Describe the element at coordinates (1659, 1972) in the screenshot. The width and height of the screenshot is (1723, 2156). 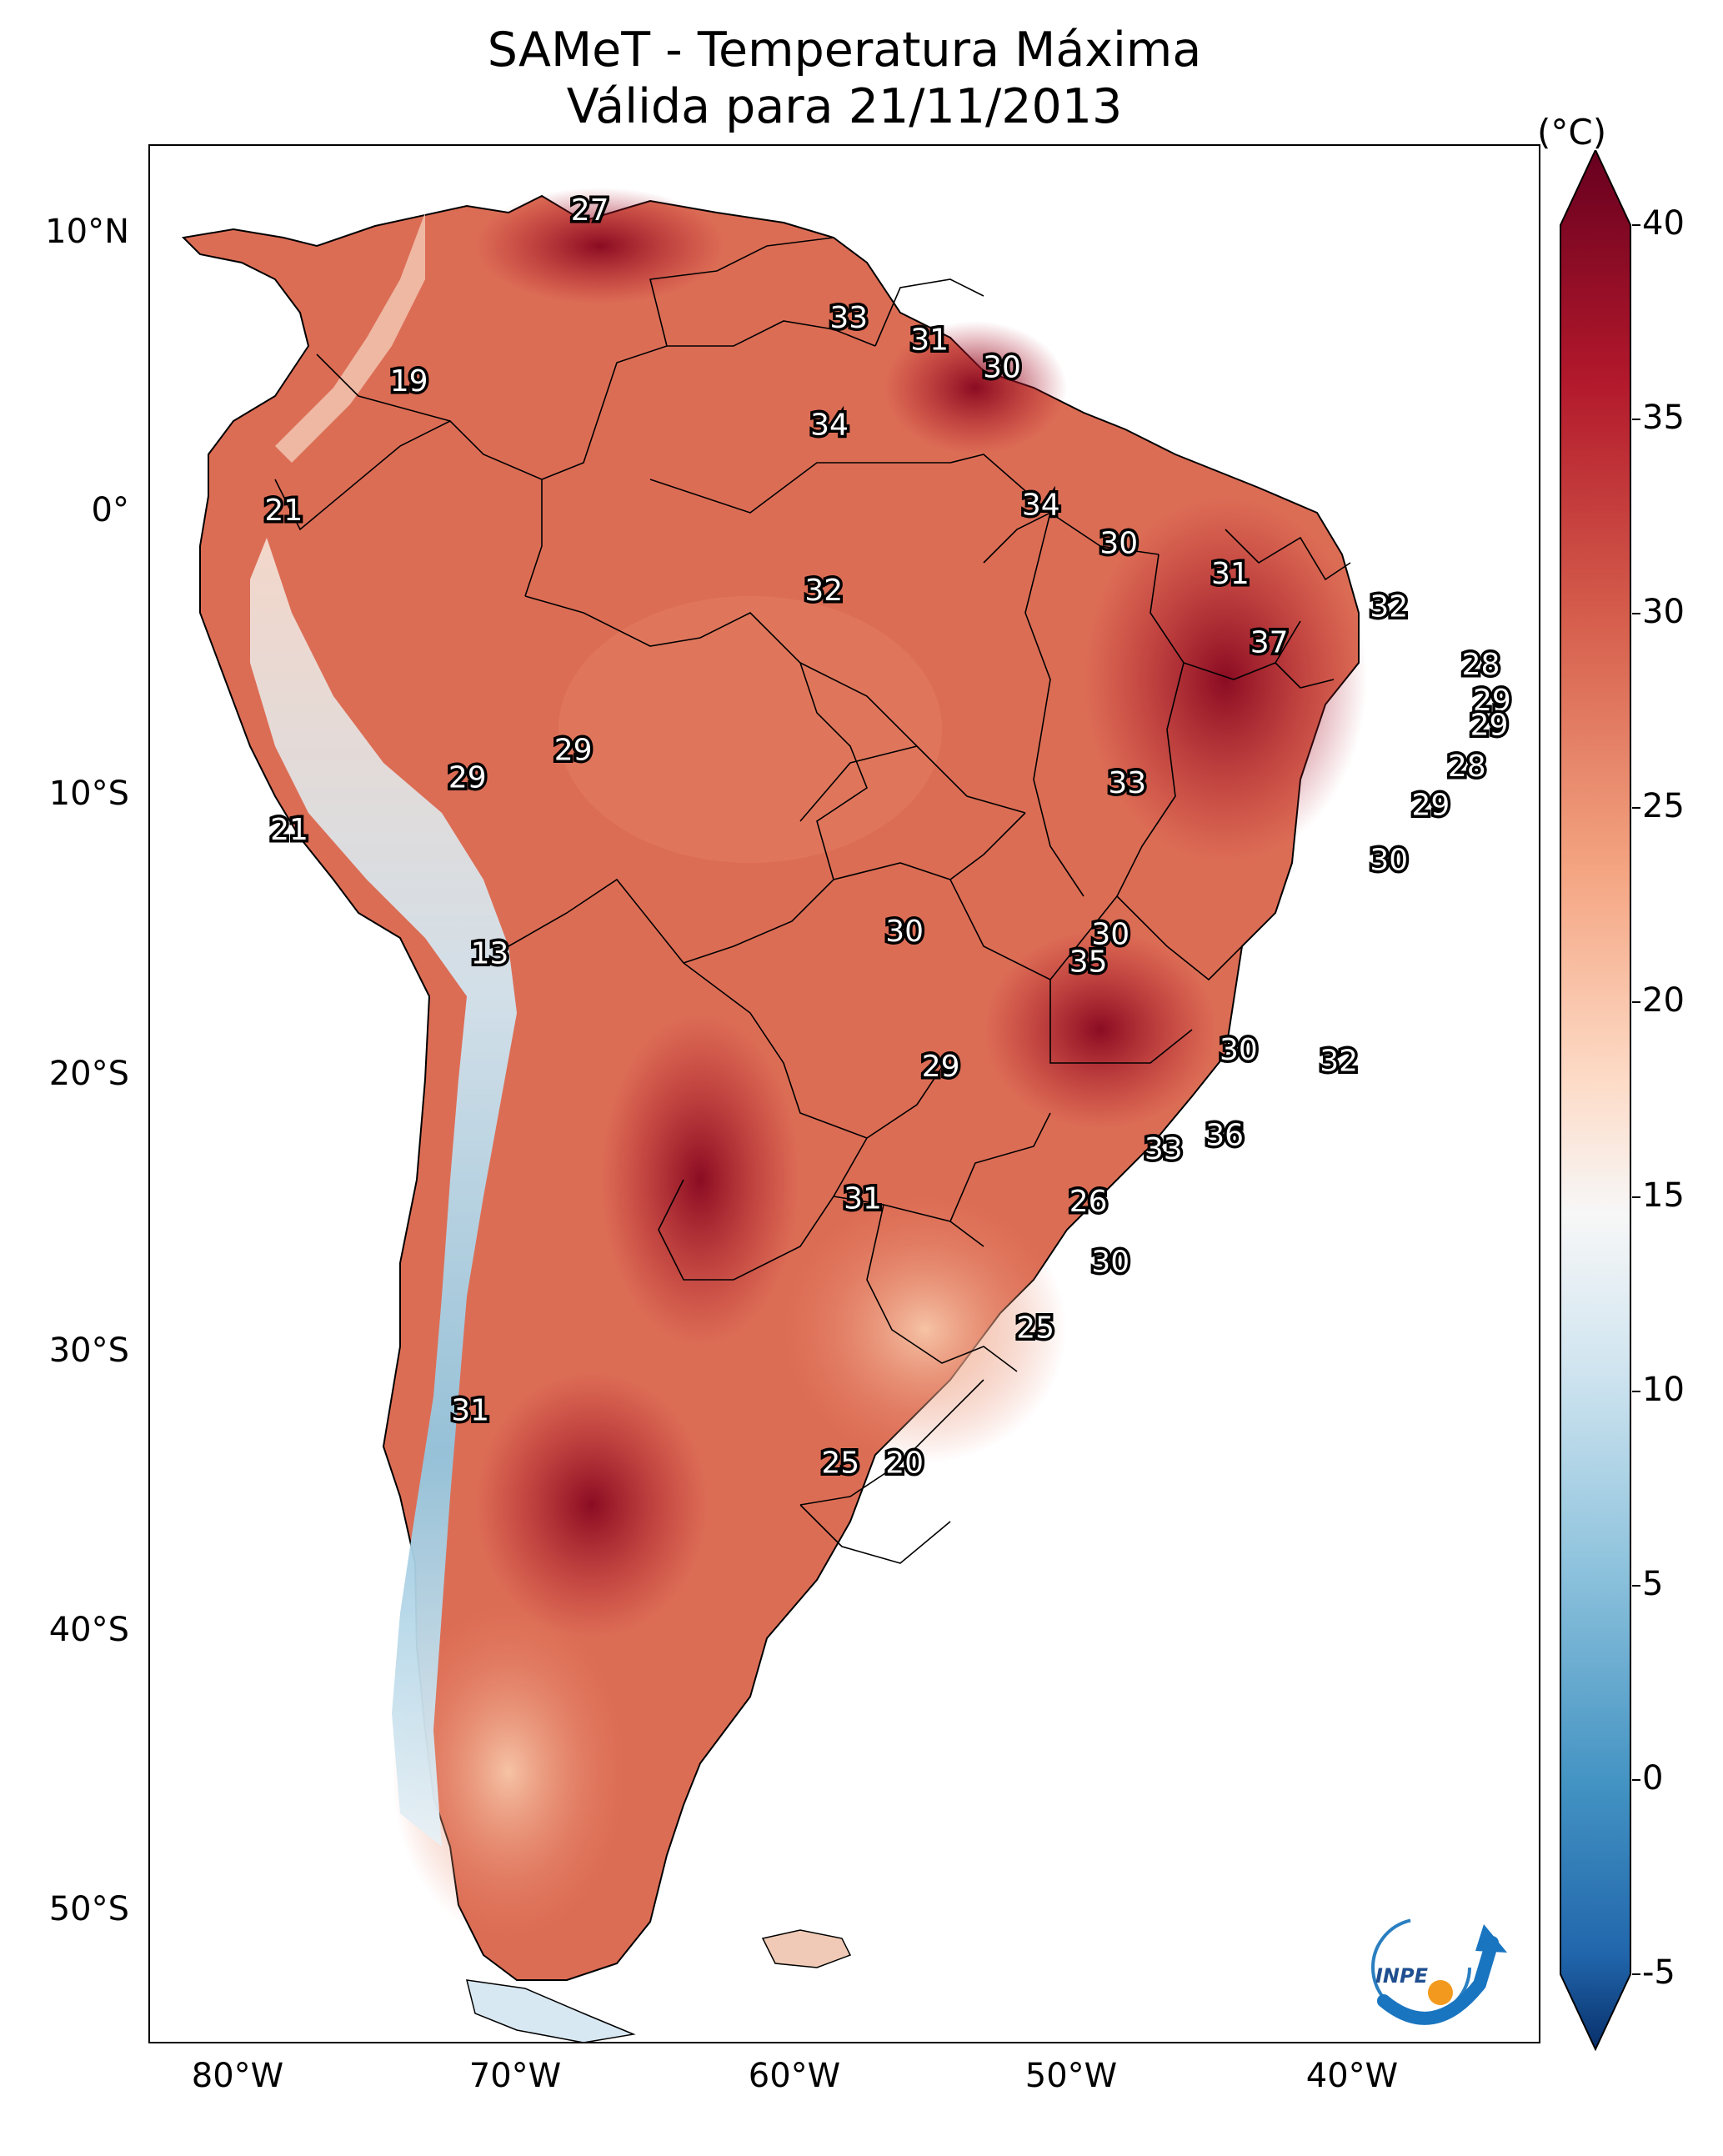
I see `colorbar-tick-label: -5` at that location.